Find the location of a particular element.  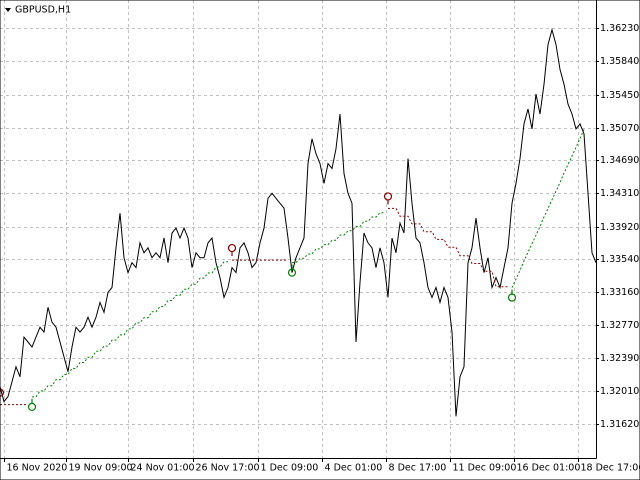

x-tick-label: 16 Nov 2020 is located at coordinates (37, 468).